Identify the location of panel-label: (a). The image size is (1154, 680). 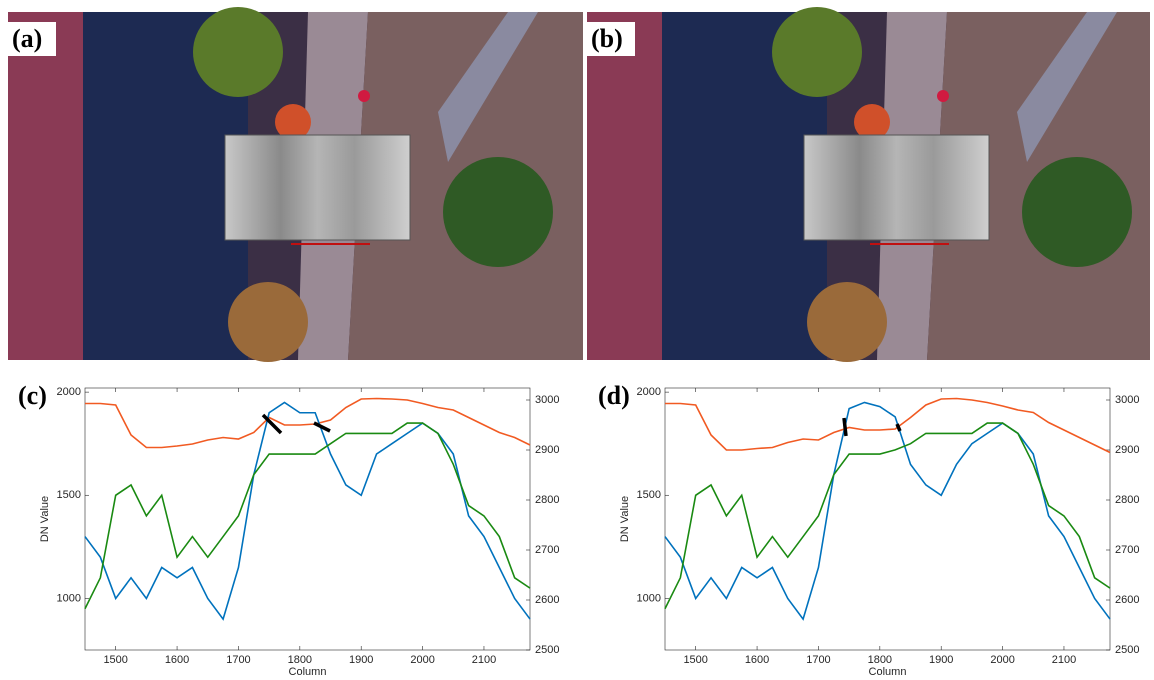
(27, 38).